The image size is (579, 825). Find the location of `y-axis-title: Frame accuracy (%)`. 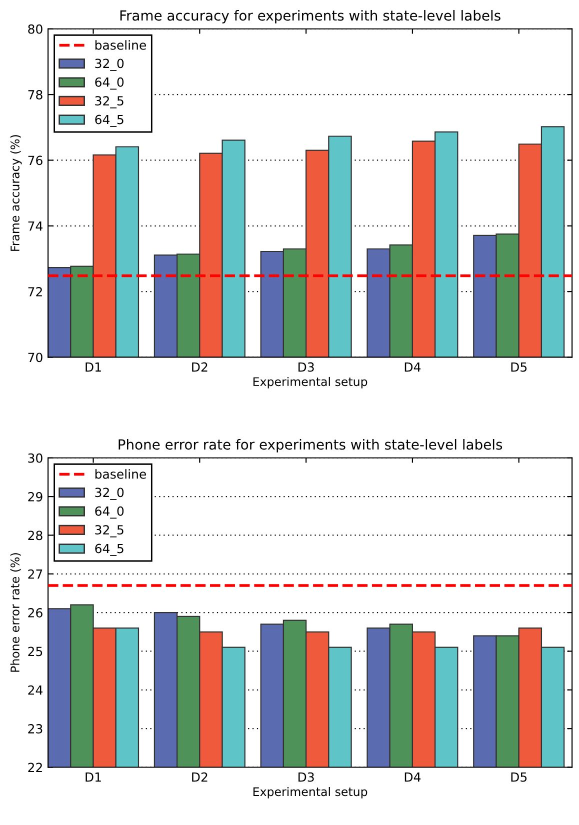

y-axis-title: Frame accuracy (%) is located at coordinates (16, 193).